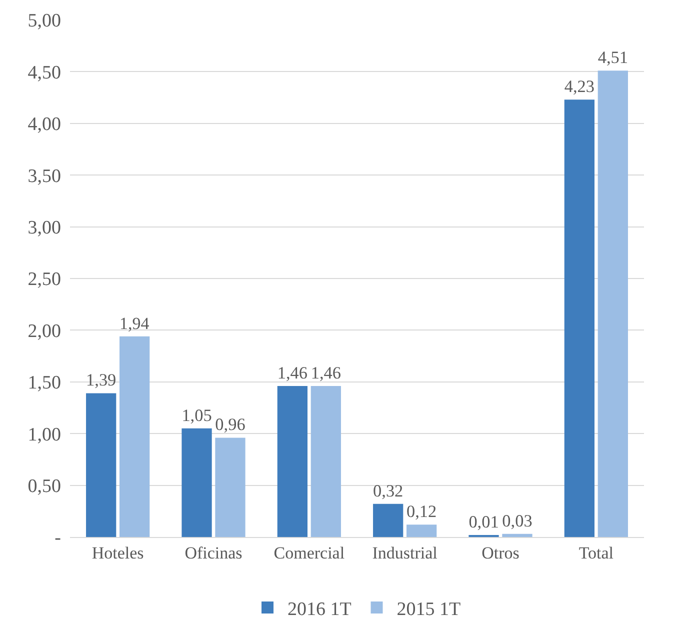  Describe the element at coordinates (44, 435) in the screenshot. I see `y-tick-label: 1,00` at that location.